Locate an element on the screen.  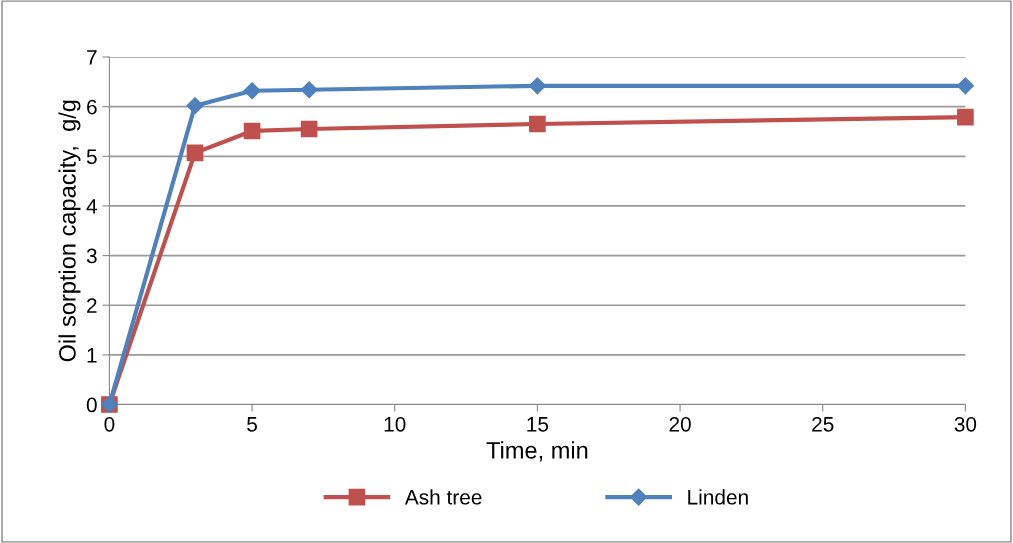
x-tick-label: 15 is located at coordinates (538, 424).